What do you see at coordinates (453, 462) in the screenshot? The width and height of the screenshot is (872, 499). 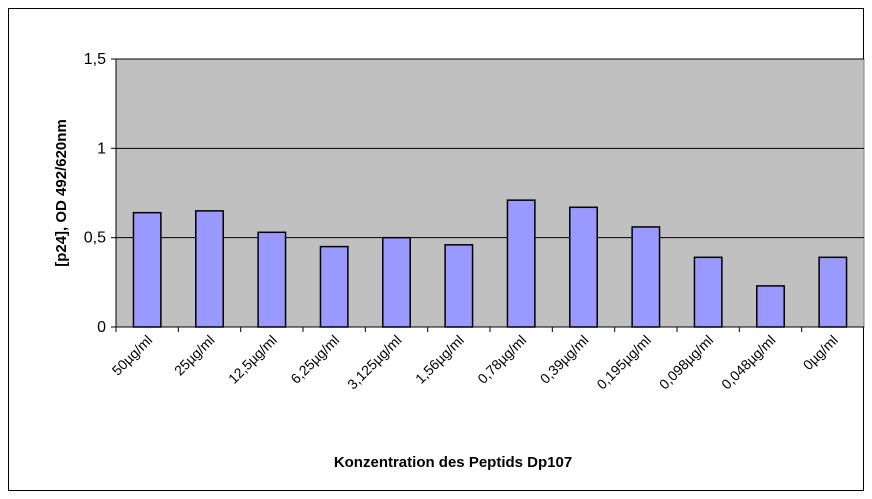 I see `x-axis-title: Konzentration des Peptids Dp107` at bounding box center [453, 462].